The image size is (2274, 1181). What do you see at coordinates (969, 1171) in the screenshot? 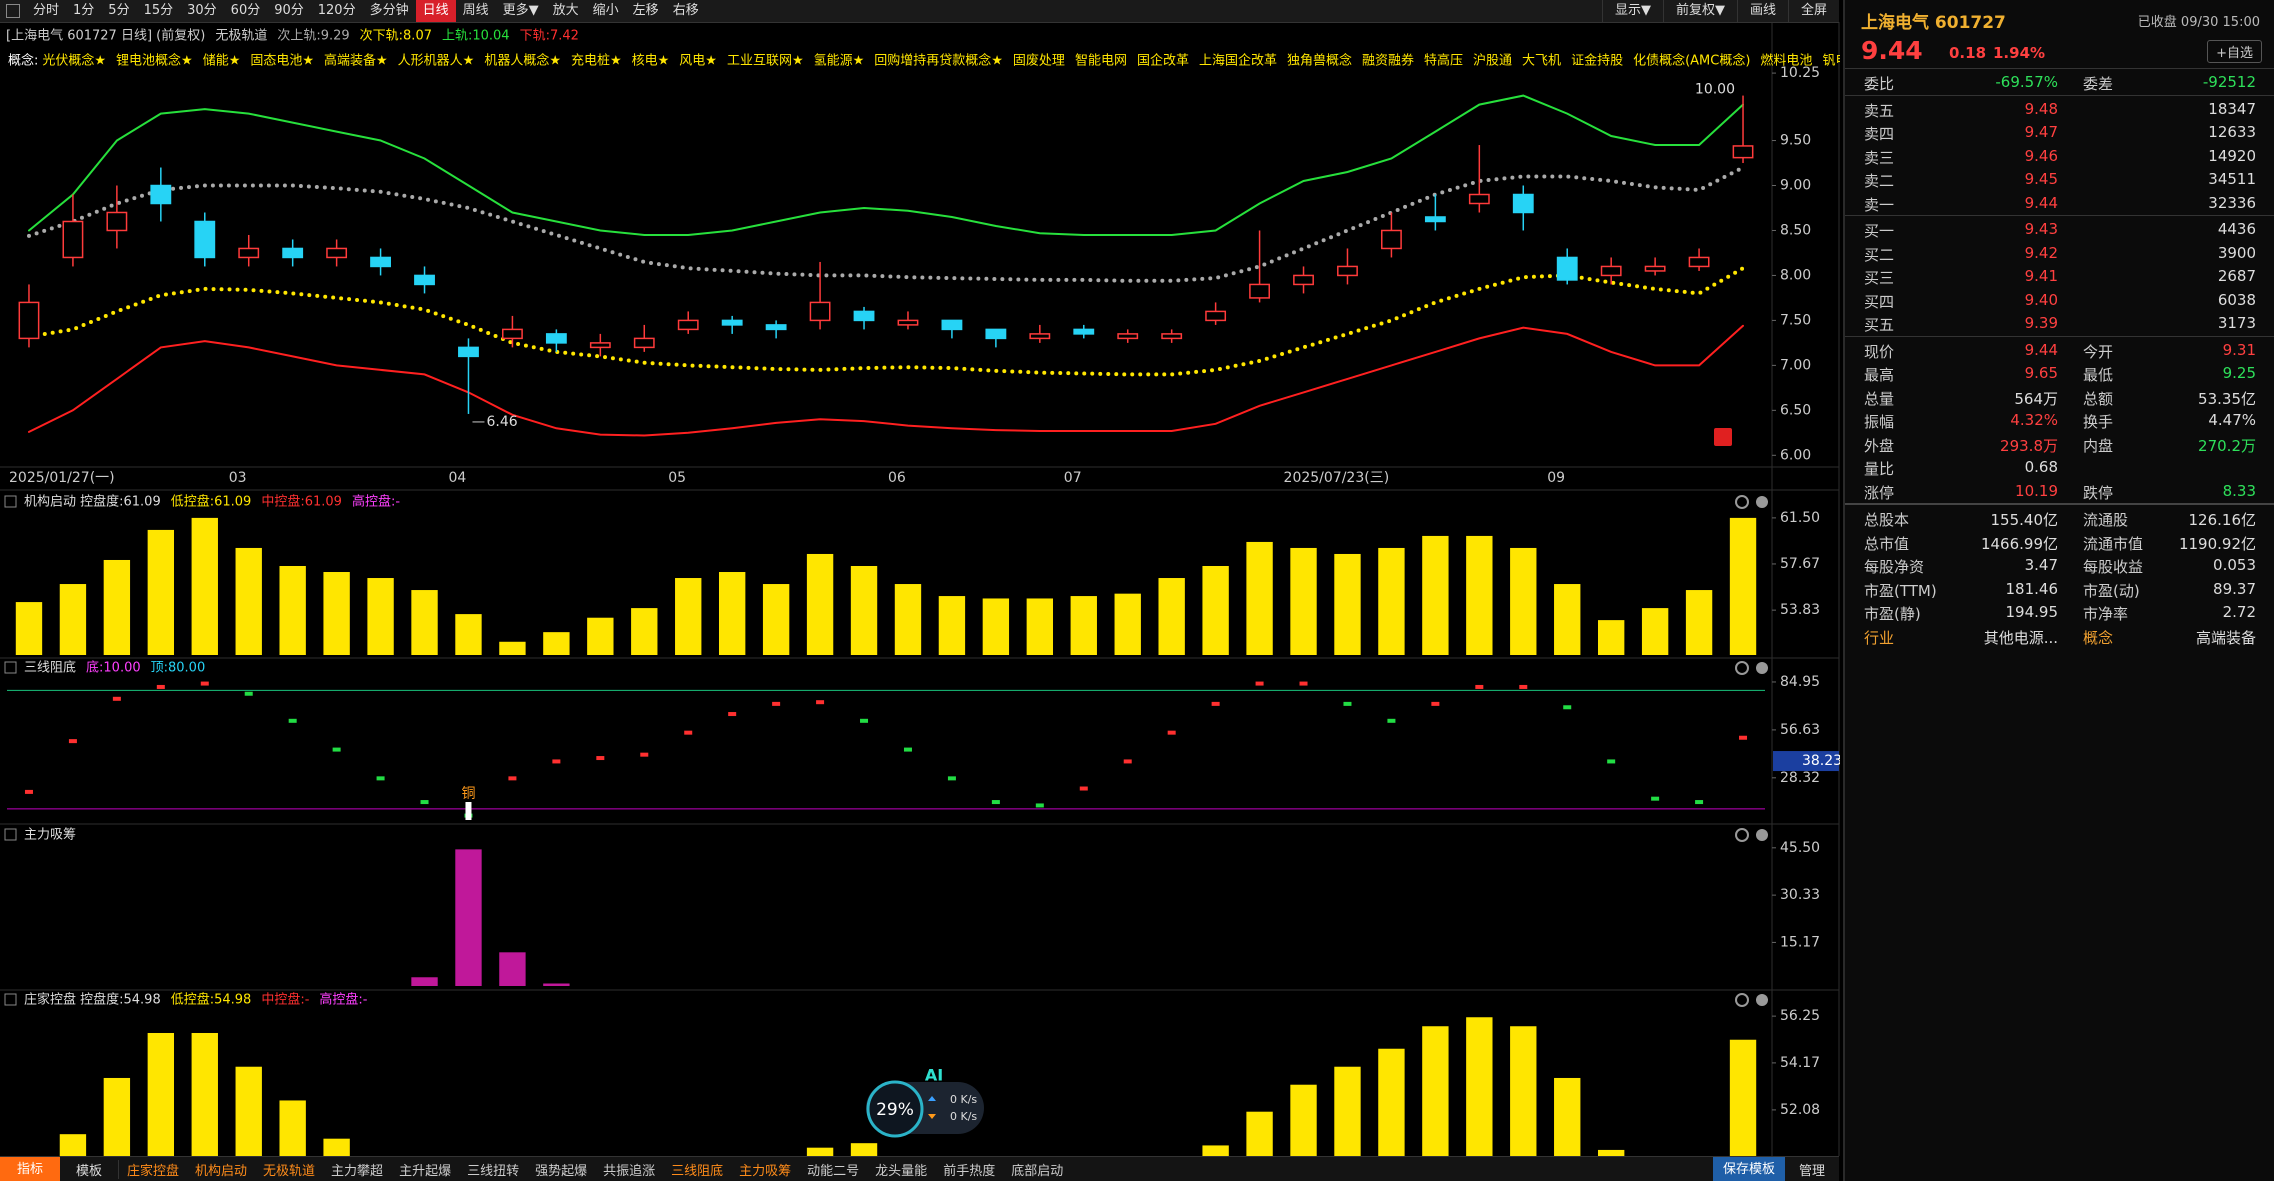
I see `indicator-tab: 前手热度` at bounding box center [969, 1171].